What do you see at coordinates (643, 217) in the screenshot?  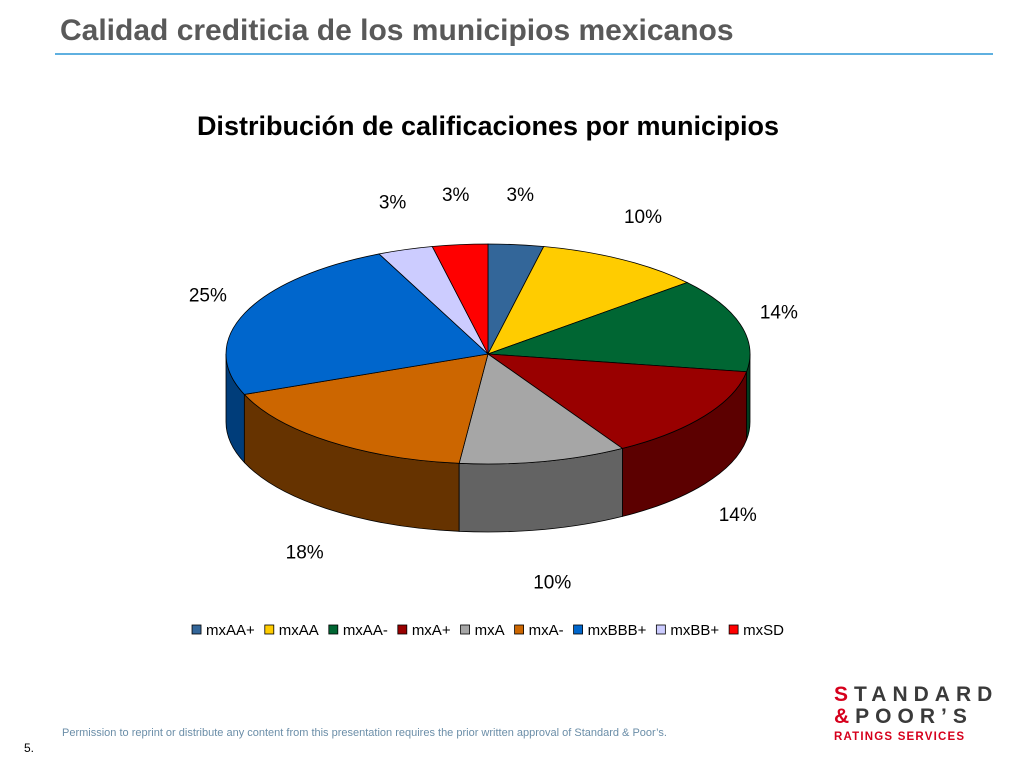 I see `data-label-mxaa: 10%` at bounding box center [643, 217].